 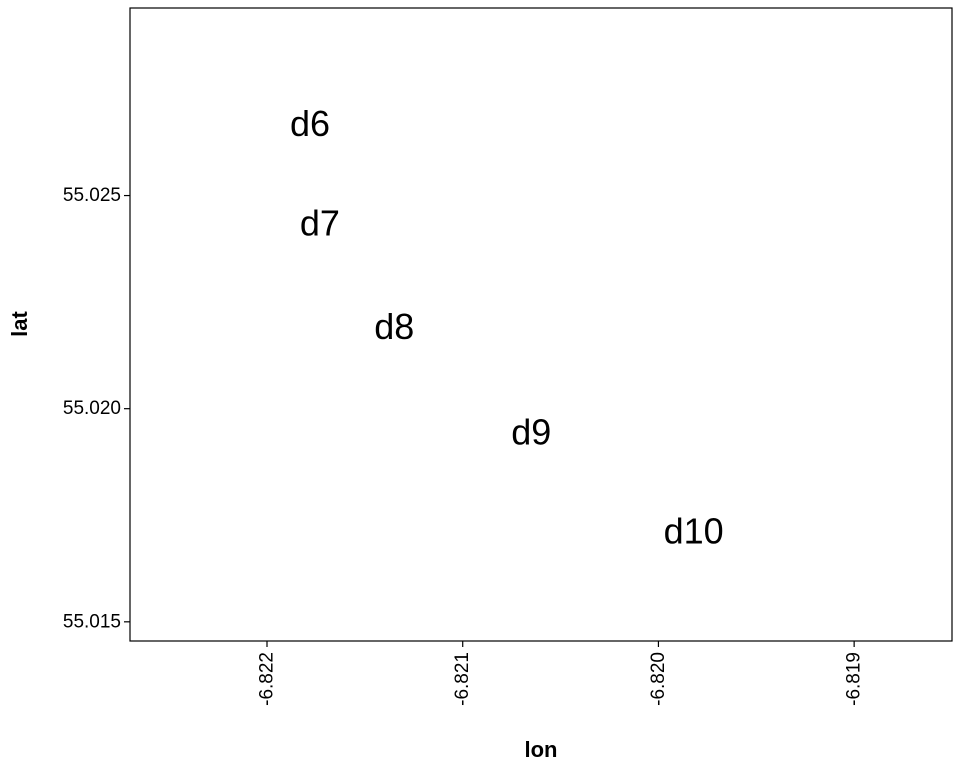 I want to click on y-tick-label: 55.015, so click(x=92, y=621).